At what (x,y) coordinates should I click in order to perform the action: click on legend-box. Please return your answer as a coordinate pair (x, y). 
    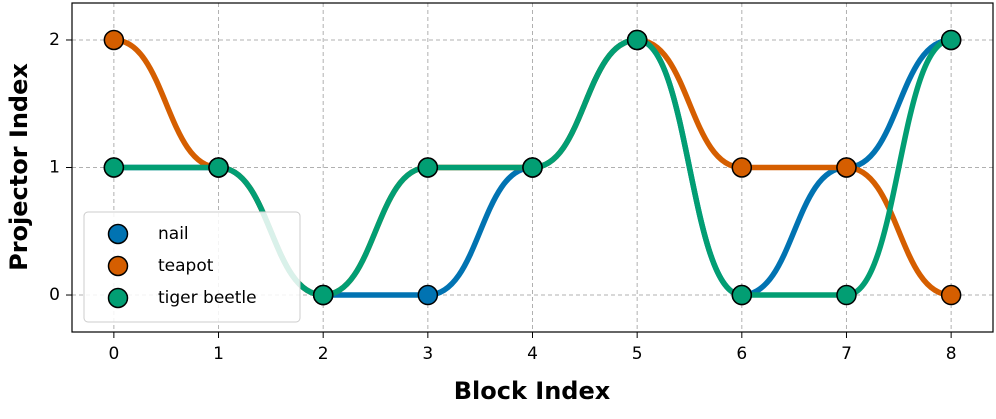
    Looking at the image, I should click on (192, 267).